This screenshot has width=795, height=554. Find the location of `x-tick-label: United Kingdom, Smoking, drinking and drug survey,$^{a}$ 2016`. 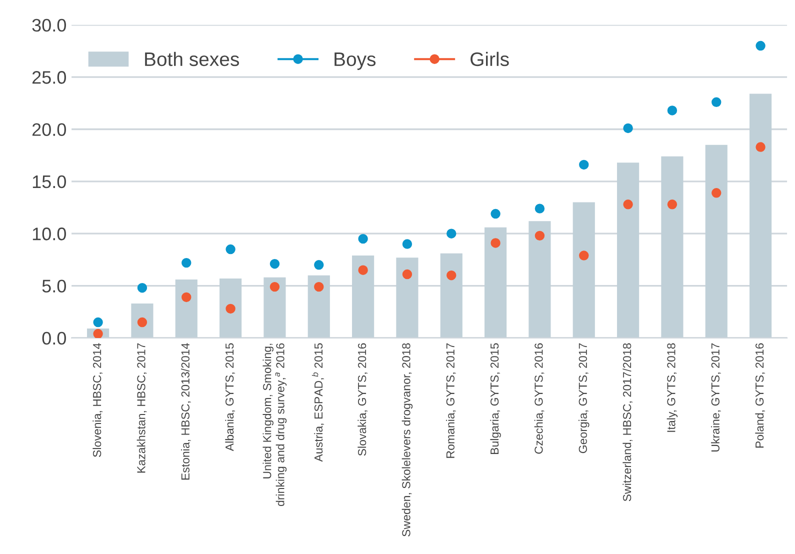

x-tick-label: United Kingdom, Smoking, drinking and drug survey,$^{a}$ 2016 is located at coordinates (274, 424).